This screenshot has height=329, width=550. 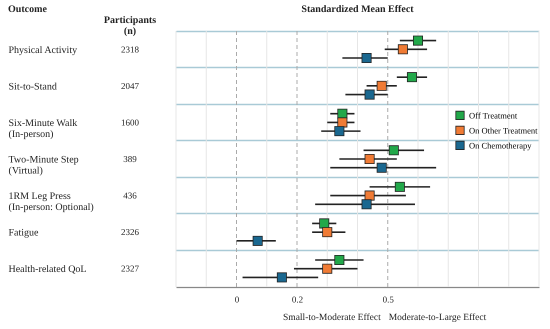 I want to click on x-tick-label: 0, so click(x=237, y=299).